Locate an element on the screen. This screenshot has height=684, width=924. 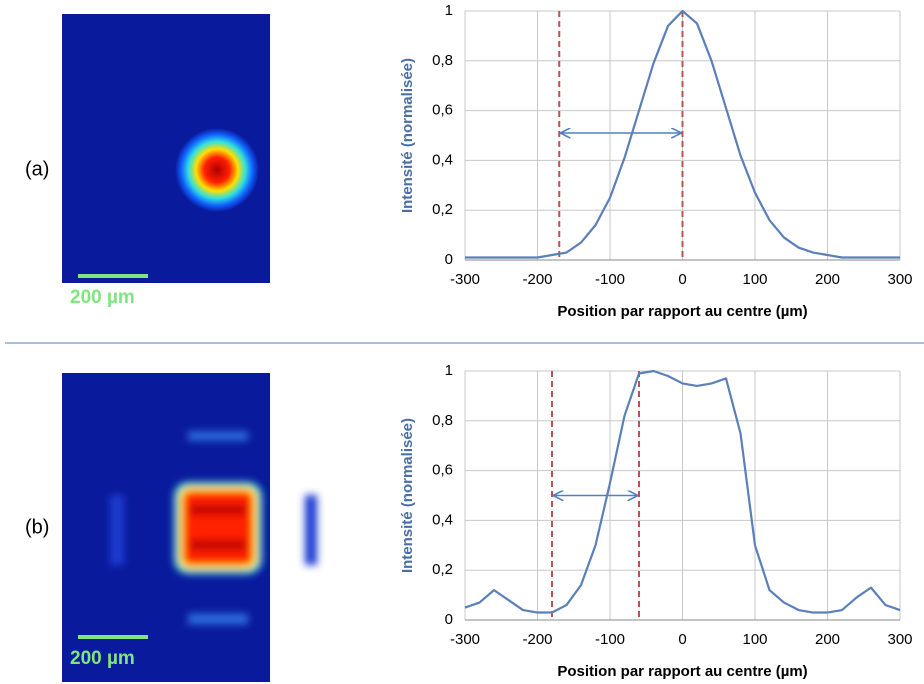
beam-image-b is located at coordinates (189, 527).